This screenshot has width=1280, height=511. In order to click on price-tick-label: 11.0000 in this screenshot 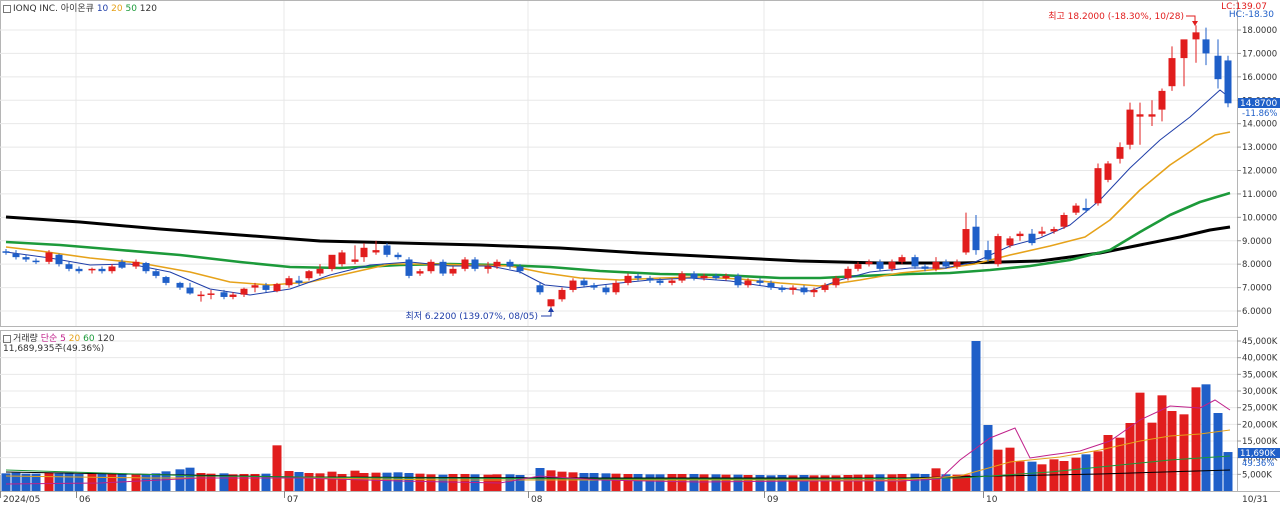, I will do `click(1259, 195)`.